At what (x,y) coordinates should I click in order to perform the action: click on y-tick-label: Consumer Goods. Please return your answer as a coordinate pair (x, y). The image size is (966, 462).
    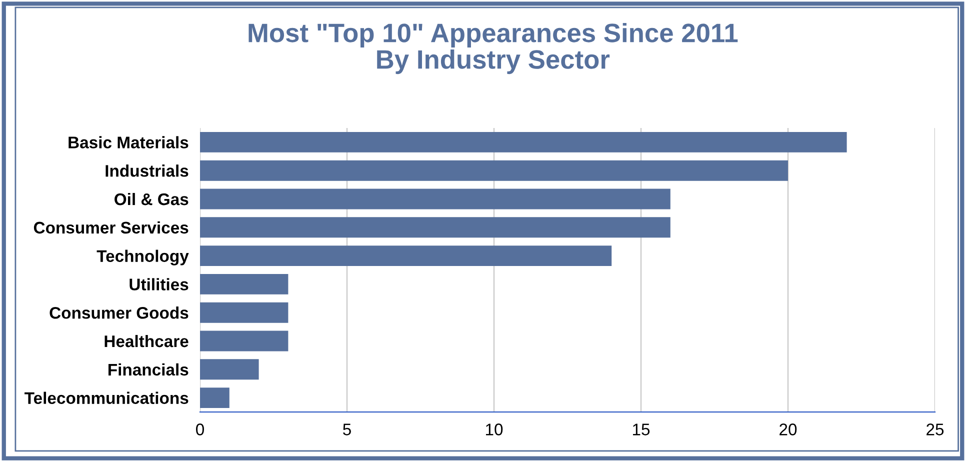
    Looking at the image, I should click on (119, 312).